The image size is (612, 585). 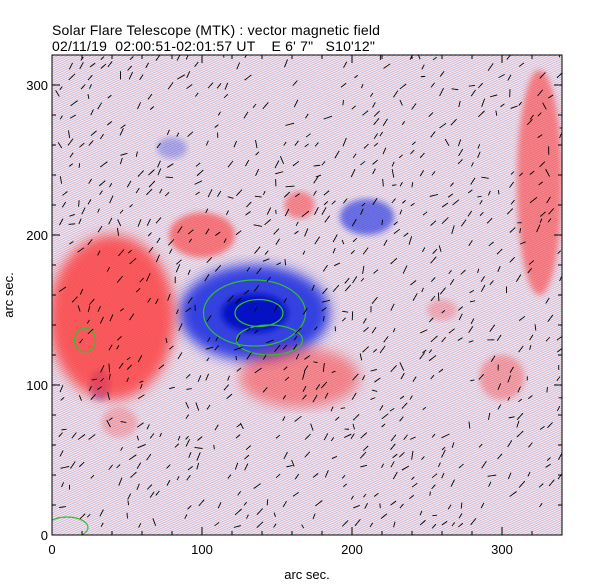 I want to click on y-tick-label-200: 200, so click(x=37, y=235).